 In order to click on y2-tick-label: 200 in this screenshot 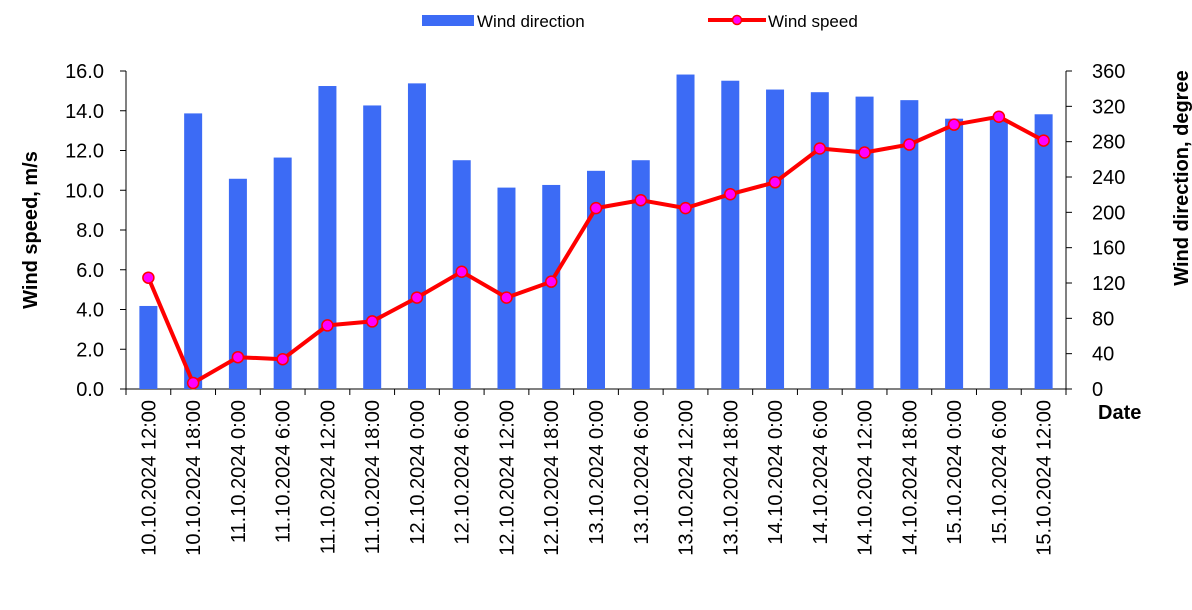, I will do `click(1108, 213)`.